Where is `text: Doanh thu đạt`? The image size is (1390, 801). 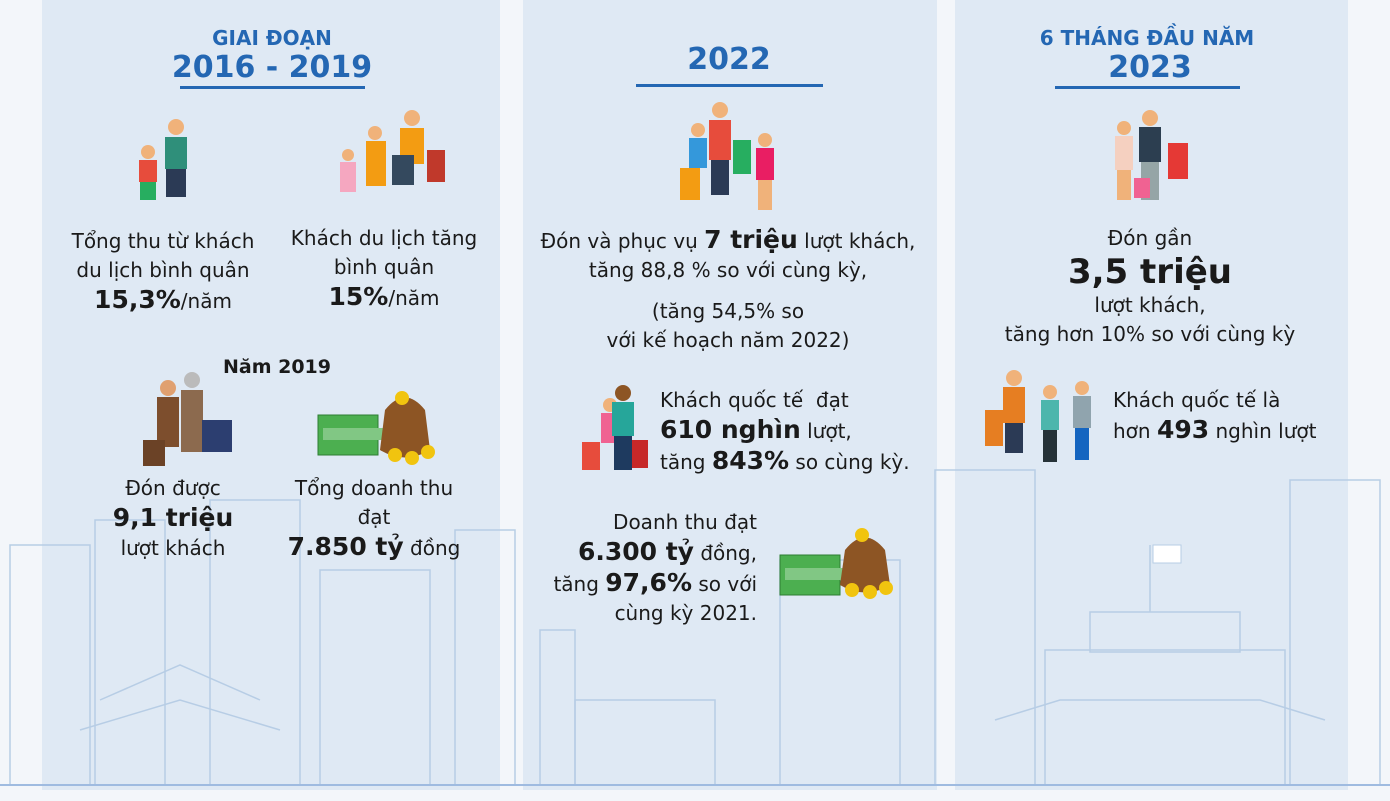
text: Doanh thu đạt is located at coordinates (685, 522).